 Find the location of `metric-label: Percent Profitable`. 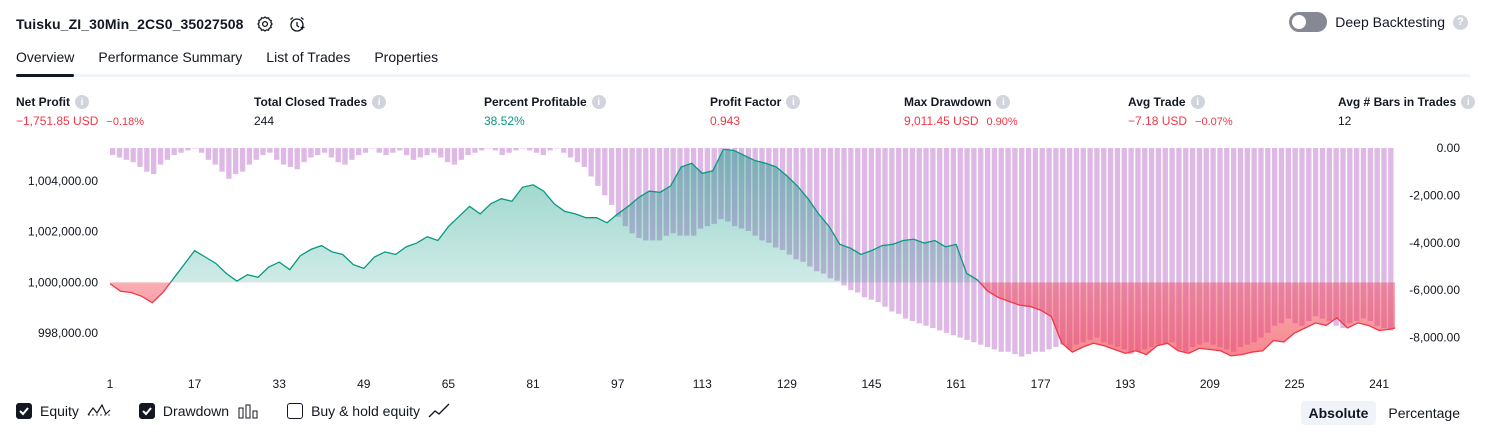

metric-label: Percent Profitable is located at coordinates (535, 102).